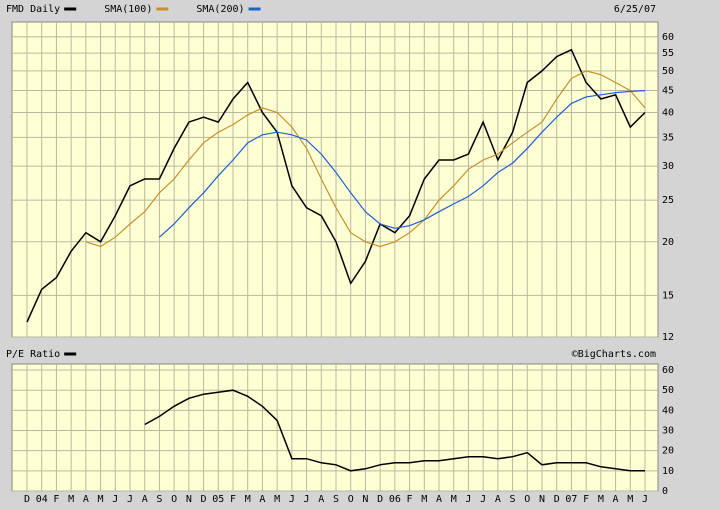 This screenshot has width=720, height=510. Describe the element at coordinates (668, 337) in the screenshot. I see `y-tick-label: 12` at that location.